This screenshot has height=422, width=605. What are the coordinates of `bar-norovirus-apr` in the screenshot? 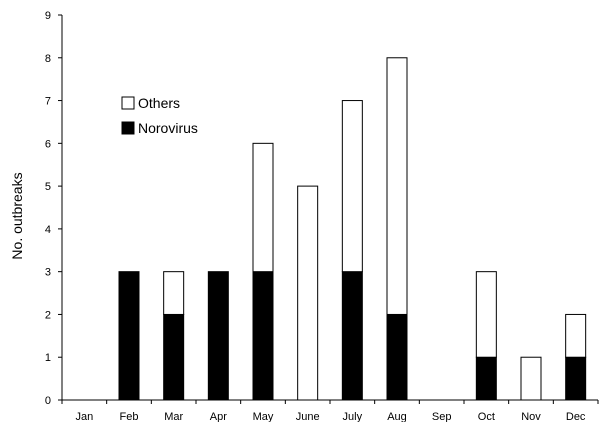 It's located at (218, 336).